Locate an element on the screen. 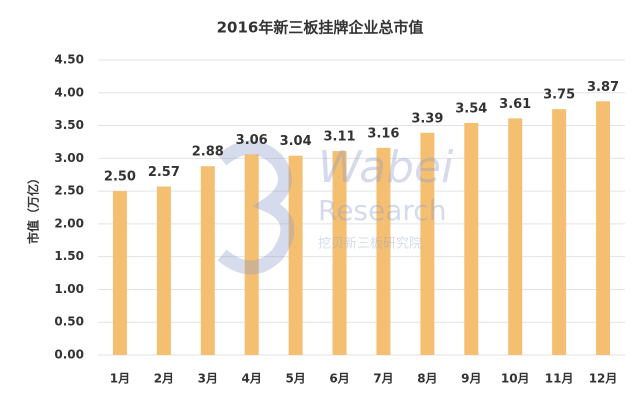 The width and height of the screenshot is (640, 400). x-tick-label: 10月 is located at coordinates (515, 379).